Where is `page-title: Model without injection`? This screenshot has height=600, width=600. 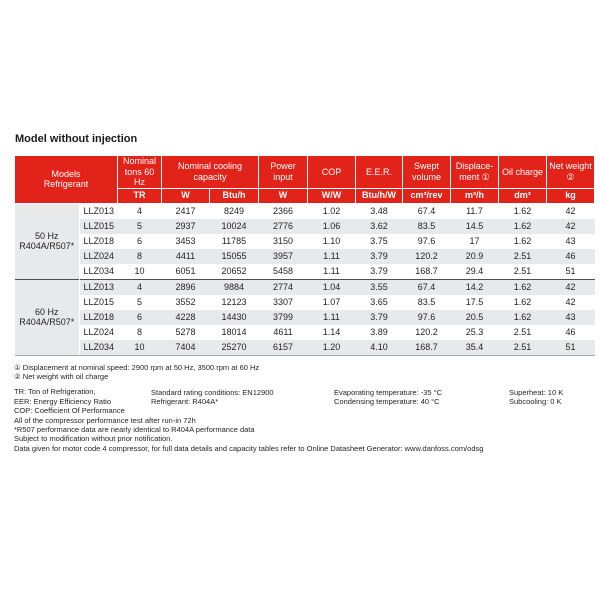
page-title: Model without injection is located at coordinates (76, 139).